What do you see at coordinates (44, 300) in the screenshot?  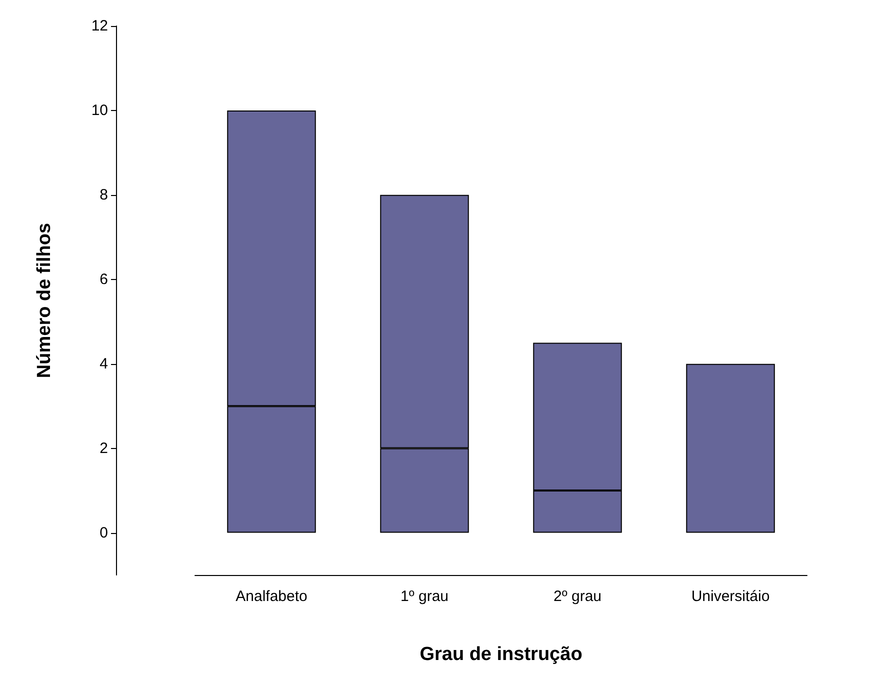 I see `y-axis-title: Número de filhos` at bounding box center [44, 300].